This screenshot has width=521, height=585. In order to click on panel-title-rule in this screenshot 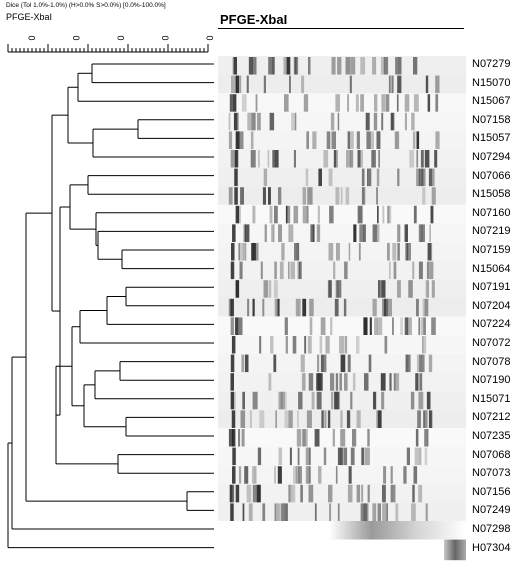, I will do `click(341, 28)`.